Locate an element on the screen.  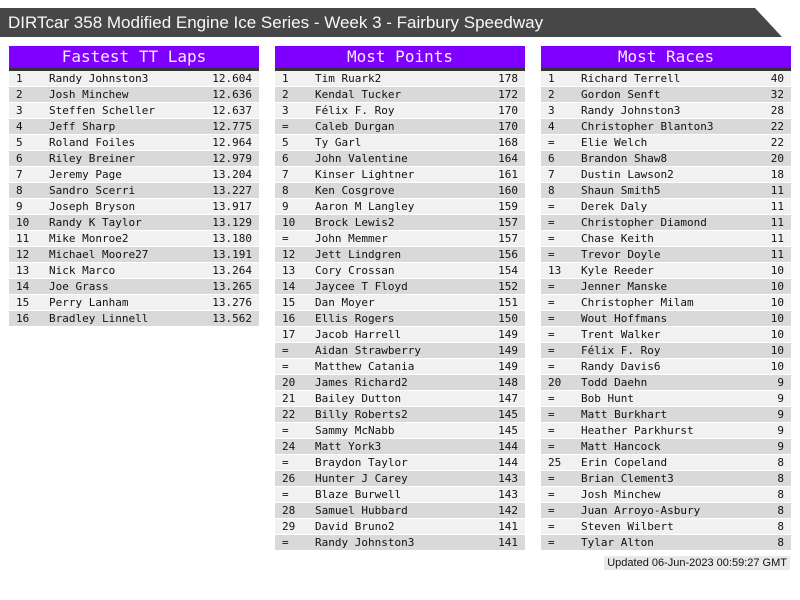
table-row: = Caleb Durgan 170 is located at coordinates (400, 127).